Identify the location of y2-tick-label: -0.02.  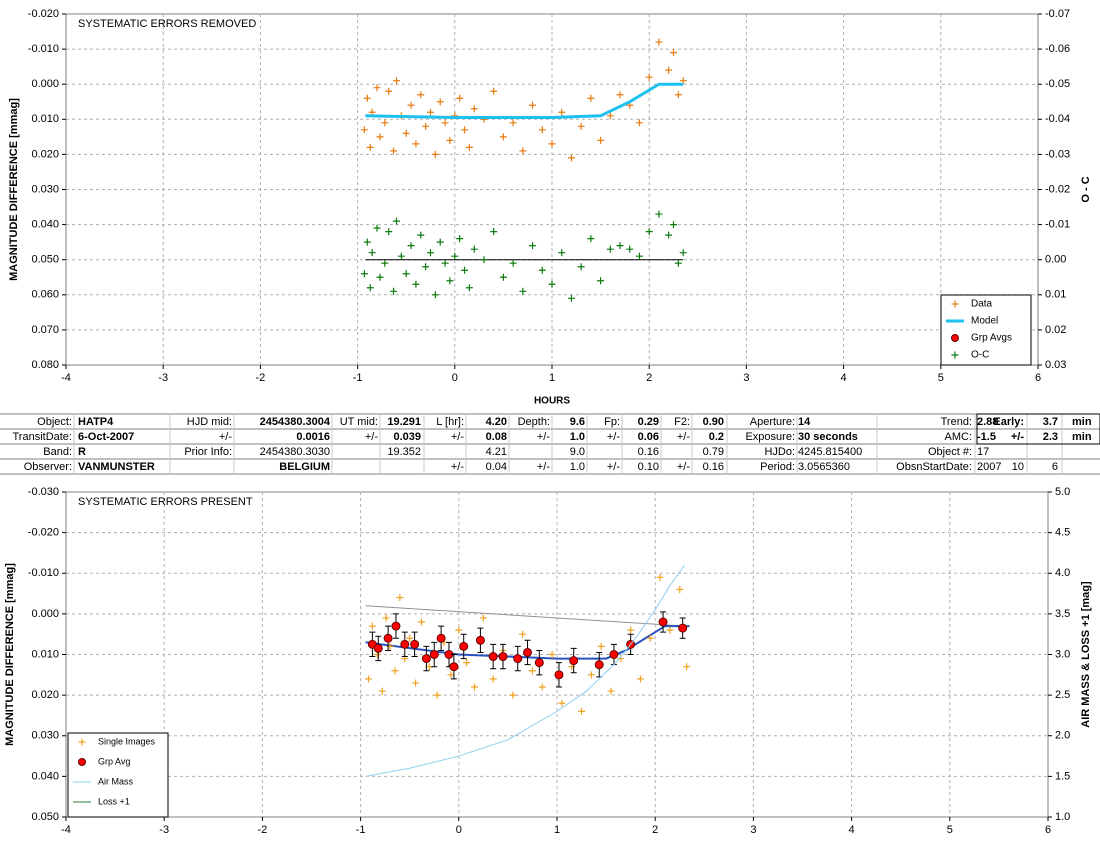
(1057, 189).